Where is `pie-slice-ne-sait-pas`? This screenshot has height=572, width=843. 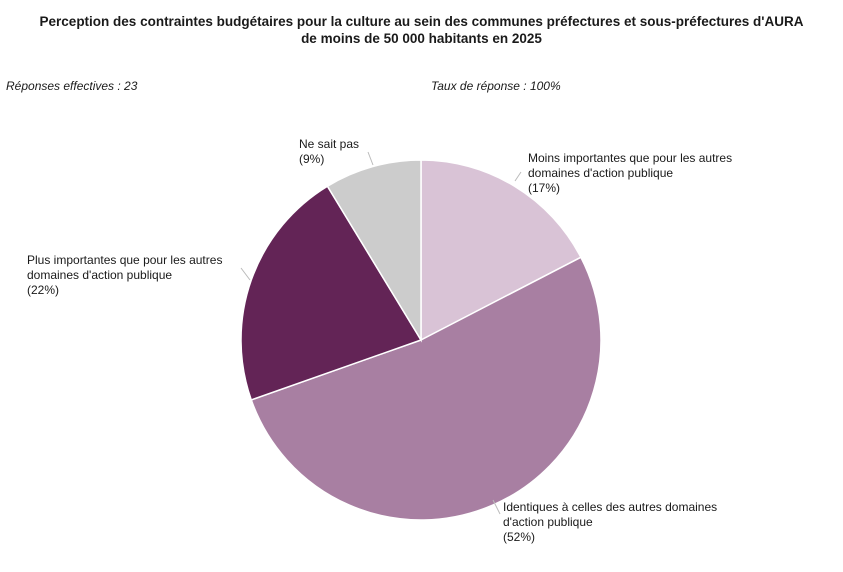 pie-slice-ne-sait-pas is located at coordinates (374, 251).